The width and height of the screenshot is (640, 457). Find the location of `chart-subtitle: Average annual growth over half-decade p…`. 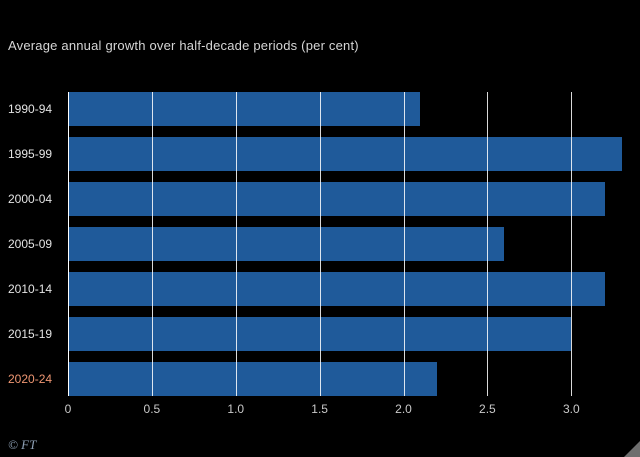

chart-subtitle: Average annual growth over half-decade p… is located at coordinates (183, 45).